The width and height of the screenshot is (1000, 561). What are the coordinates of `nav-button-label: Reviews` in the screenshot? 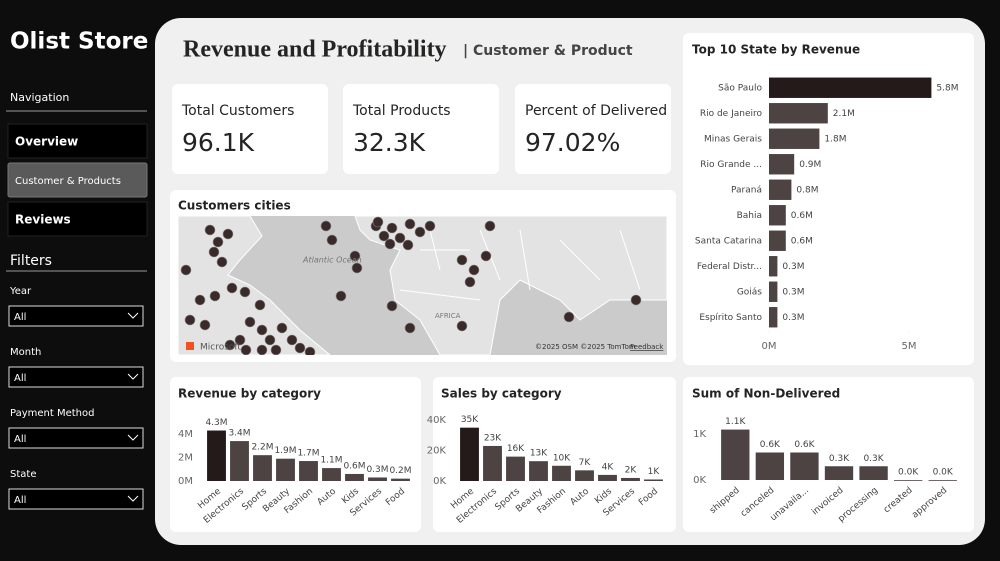 It's located at (43, 220).